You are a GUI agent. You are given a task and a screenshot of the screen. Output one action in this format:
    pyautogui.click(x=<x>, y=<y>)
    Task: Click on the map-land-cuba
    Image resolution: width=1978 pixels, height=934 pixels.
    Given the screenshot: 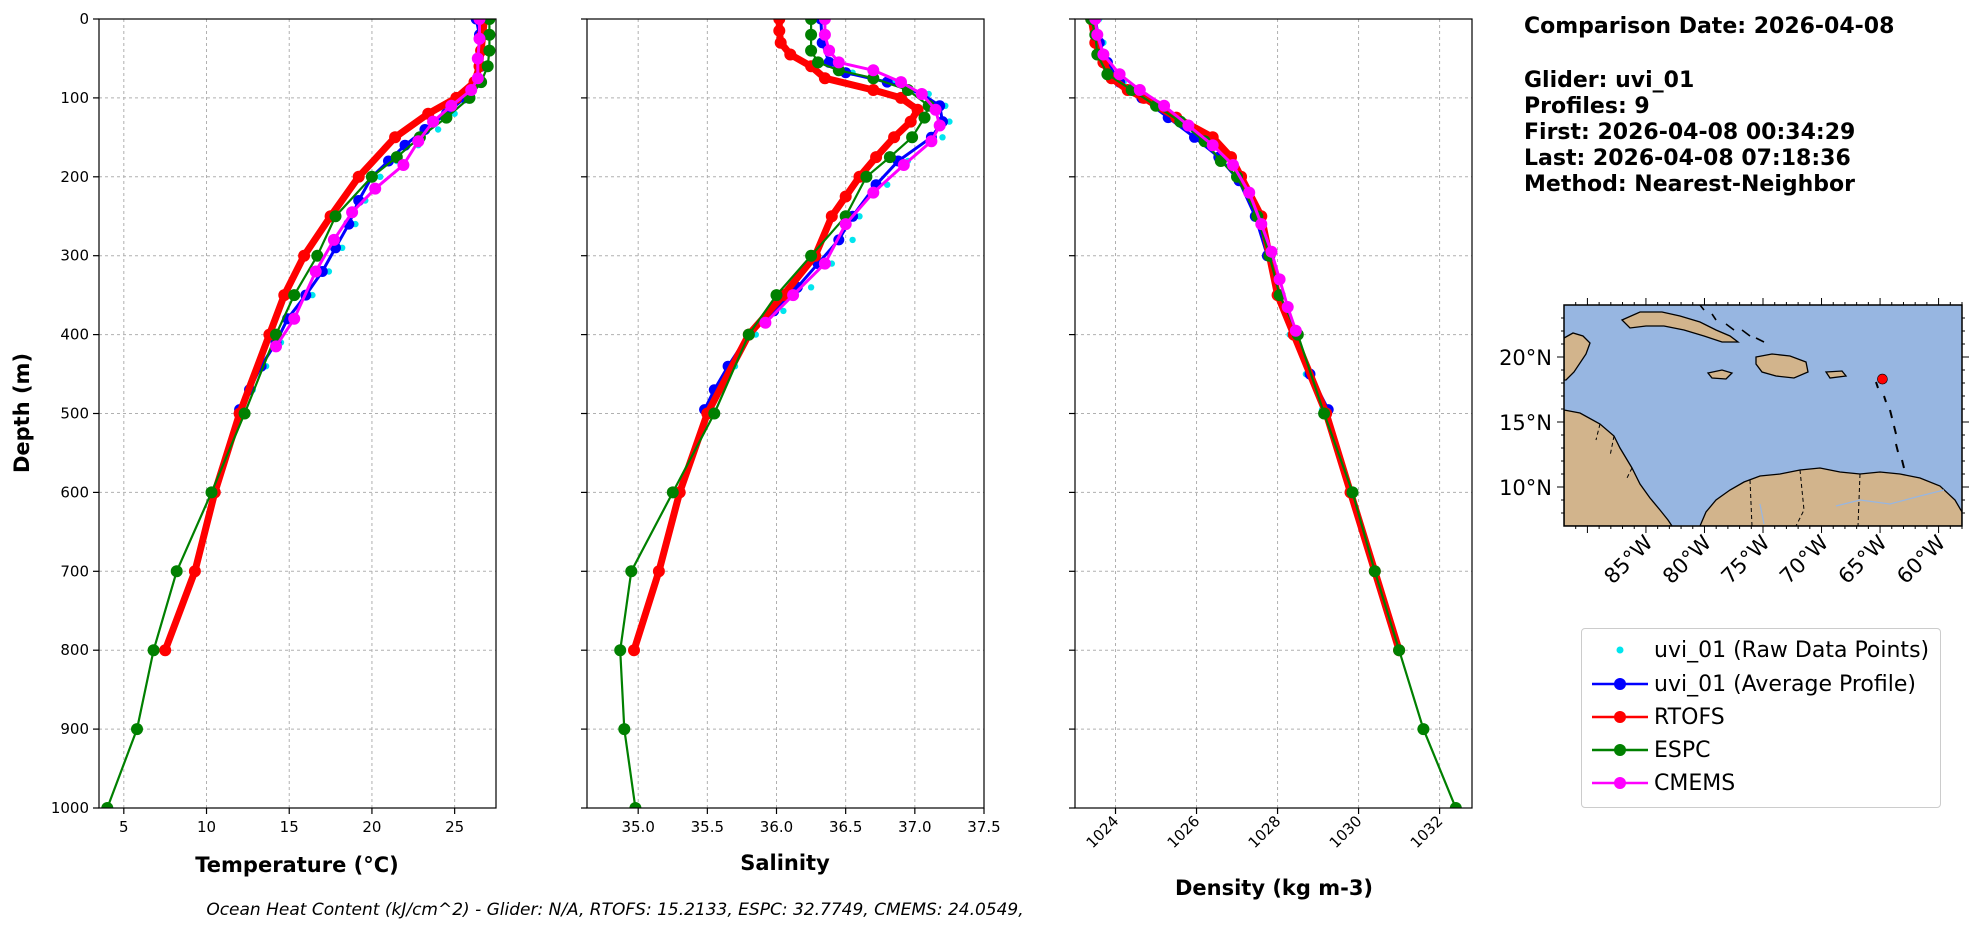 What is the action you would take?
    pyautogui.click(x=1680, y=327)
    